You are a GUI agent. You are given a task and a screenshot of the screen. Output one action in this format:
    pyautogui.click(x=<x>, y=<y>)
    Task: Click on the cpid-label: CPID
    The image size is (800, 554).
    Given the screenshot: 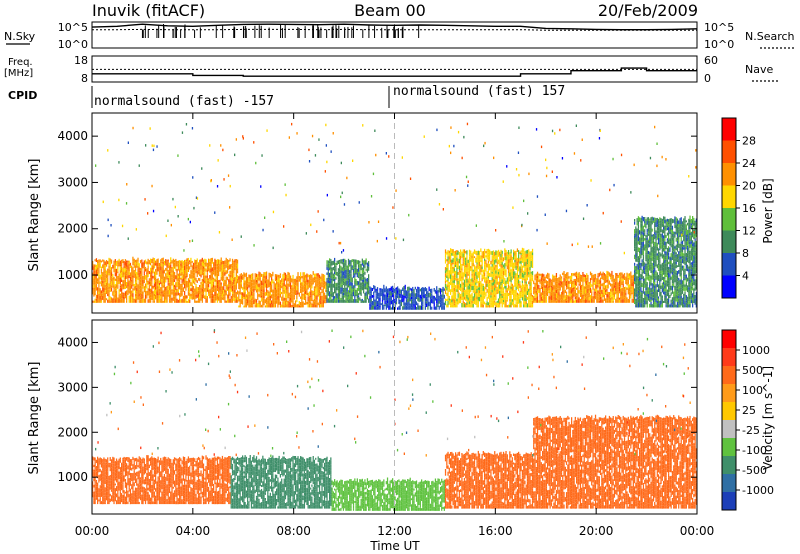 What is the action you would take?
    pyautogui.click(x=22, y=95)
    